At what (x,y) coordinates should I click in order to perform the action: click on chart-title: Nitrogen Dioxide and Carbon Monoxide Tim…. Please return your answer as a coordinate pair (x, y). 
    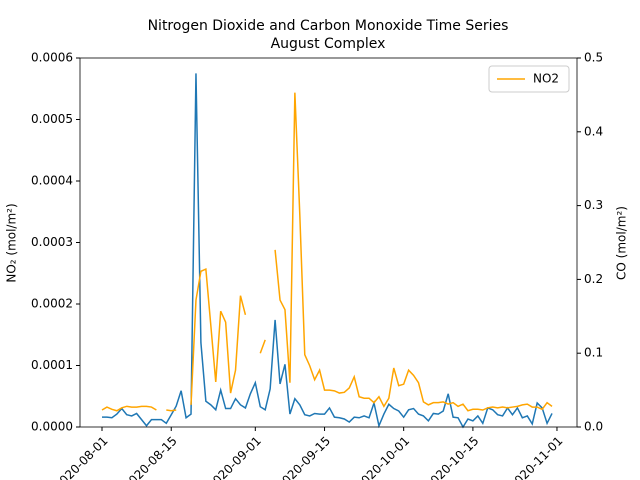
    Looking at the image, I should click on (328, 26).